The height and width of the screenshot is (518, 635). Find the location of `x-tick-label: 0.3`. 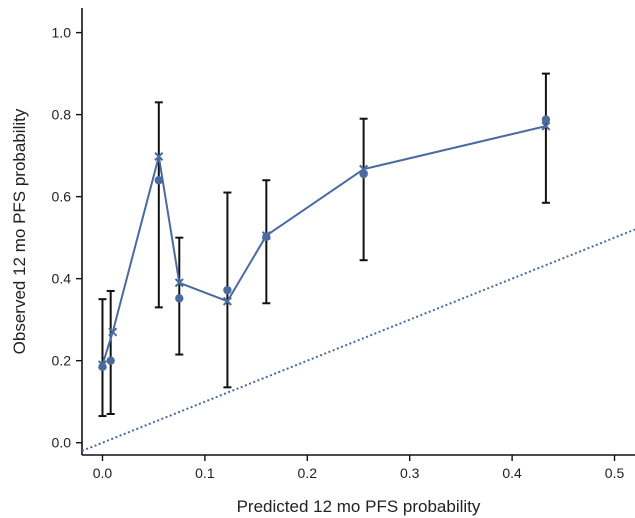

x-tick-label: 0.3 is located at coordinates (410, 473).